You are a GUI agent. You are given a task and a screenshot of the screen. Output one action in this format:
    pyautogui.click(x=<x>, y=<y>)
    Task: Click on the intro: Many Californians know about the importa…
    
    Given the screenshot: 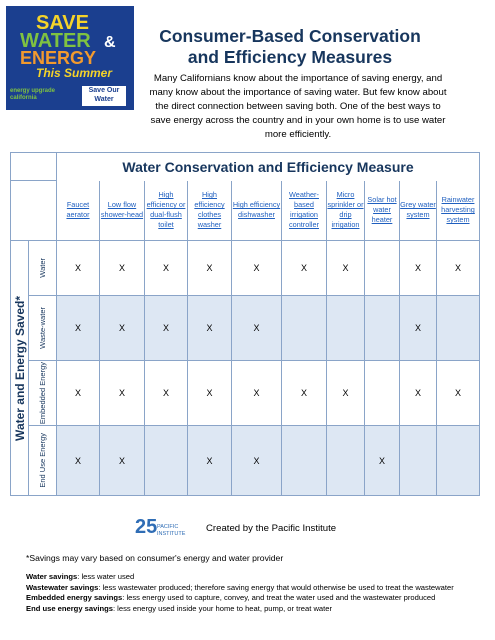 What is the action you would take?
    pyautogui.click(x=298, y=106)
    